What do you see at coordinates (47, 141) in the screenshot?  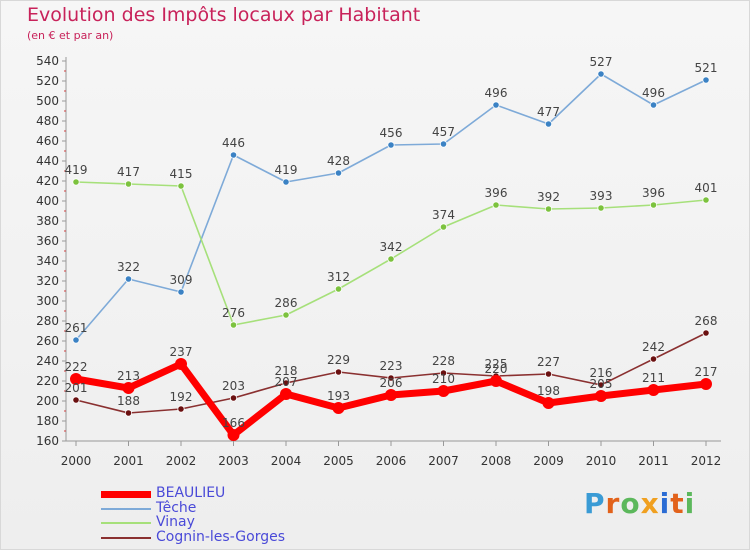 I see `y-tick-label: 460` at bounding box center [47, 141].